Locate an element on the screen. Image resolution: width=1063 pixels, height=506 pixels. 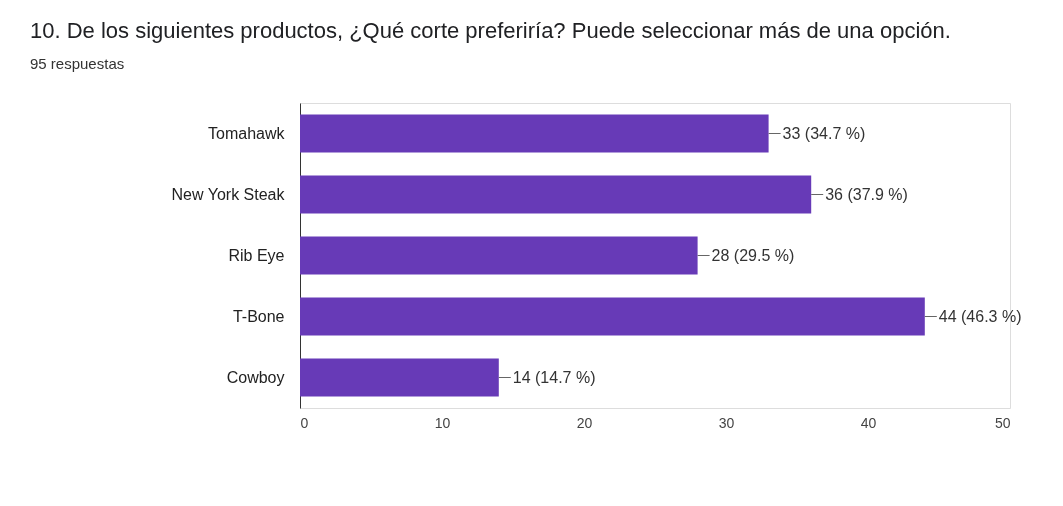
y-tick-label: New York Steak is located at coordinates (228, 194).